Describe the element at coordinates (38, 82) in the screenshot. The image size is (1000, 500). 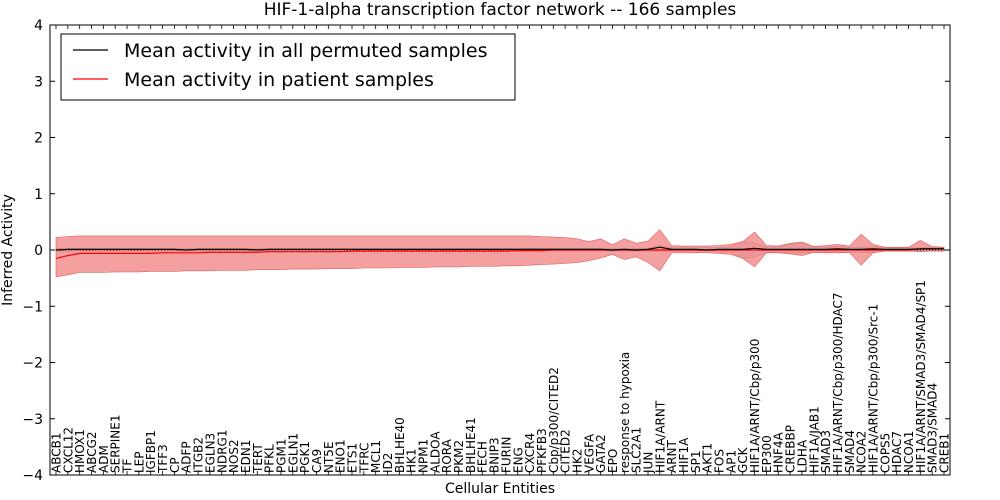
I see `y-tick-label: 3` at that location.